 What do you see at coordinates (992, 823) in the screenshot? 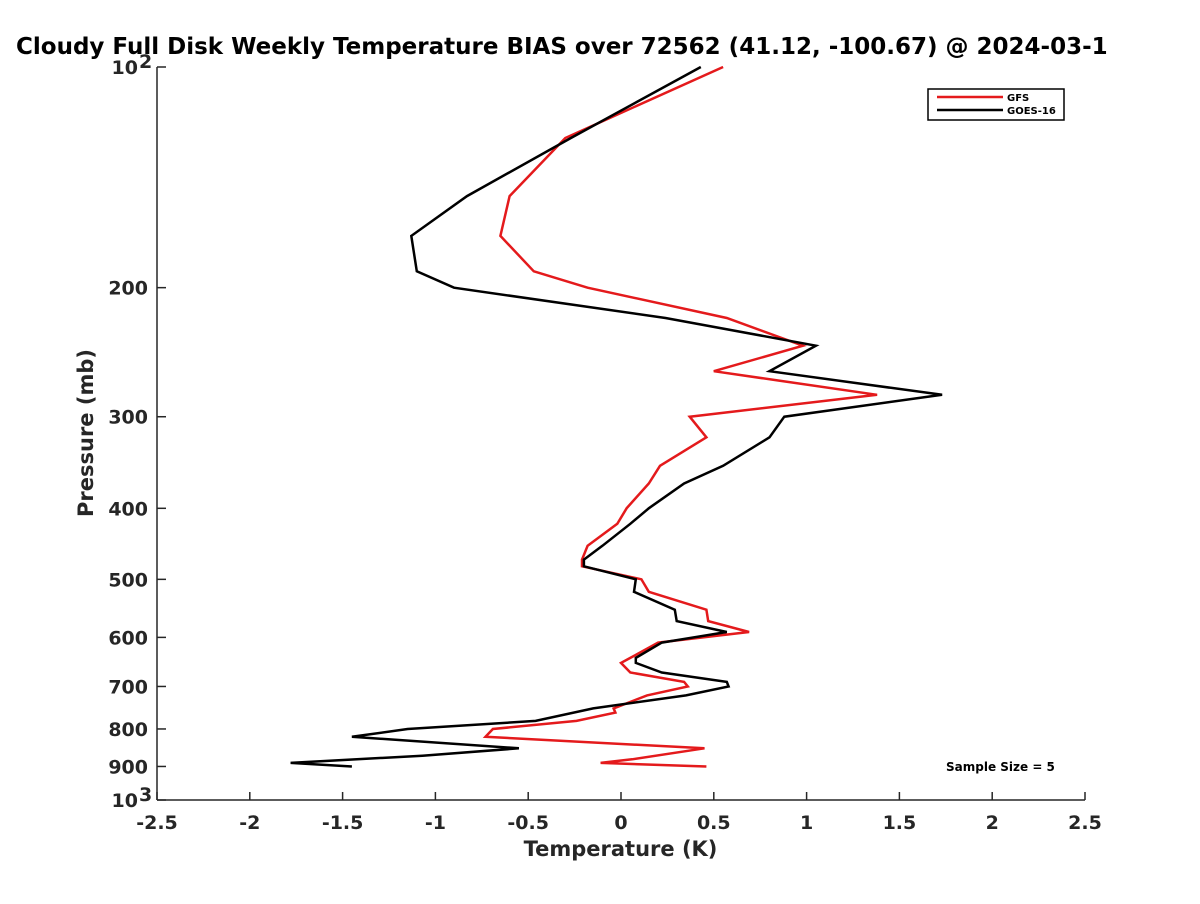
I see `x-tick-label: 2` at bounding box center [992, 823].